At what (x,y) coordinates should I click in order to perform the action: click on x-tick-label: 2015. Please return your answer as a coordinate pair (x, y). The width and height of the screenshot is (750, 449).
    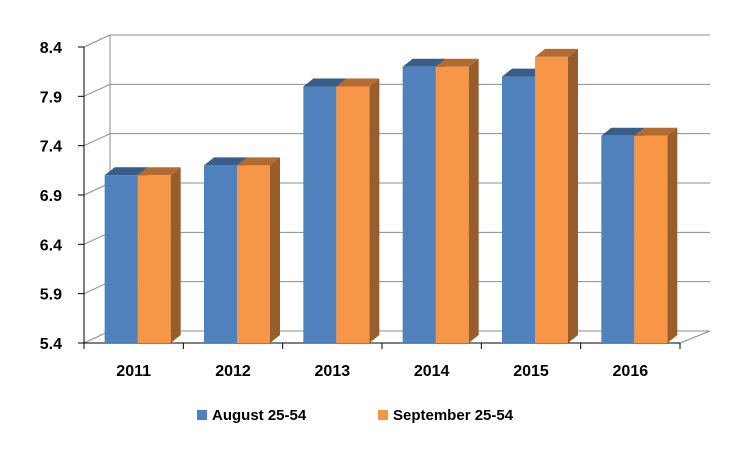
    Looking at the image, I should click on (531, 371).